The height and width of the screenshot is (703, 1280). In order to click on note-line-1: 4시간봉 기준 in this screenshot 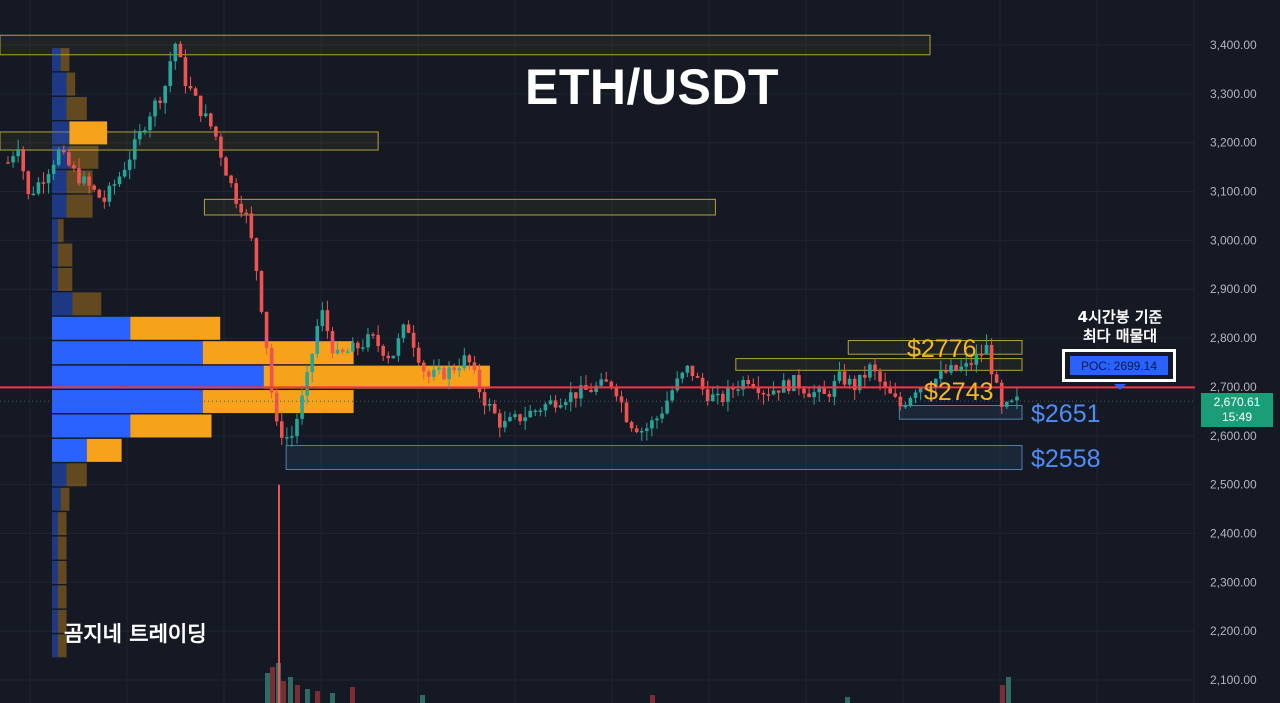, I will do `click(1120, 317)`.